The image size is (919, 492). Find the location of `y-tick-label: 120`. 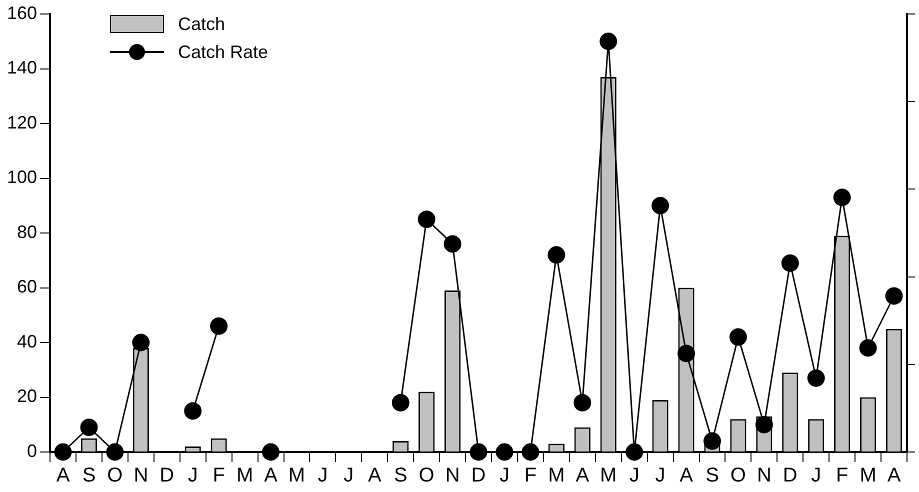

y-tick-label: 120 is located at coordinates (22, 122).